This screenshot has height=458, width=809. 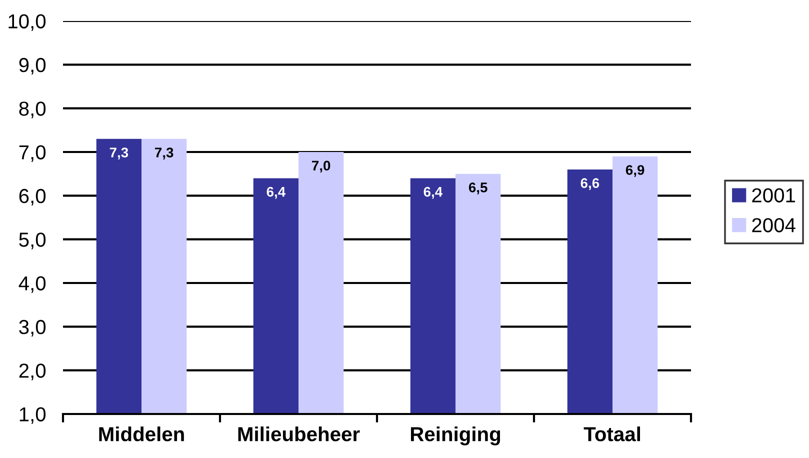 What do you see at coordinates (590, 184) in the screenshot?
I see `data-label: 6,6` at bounding box center [590, 184].